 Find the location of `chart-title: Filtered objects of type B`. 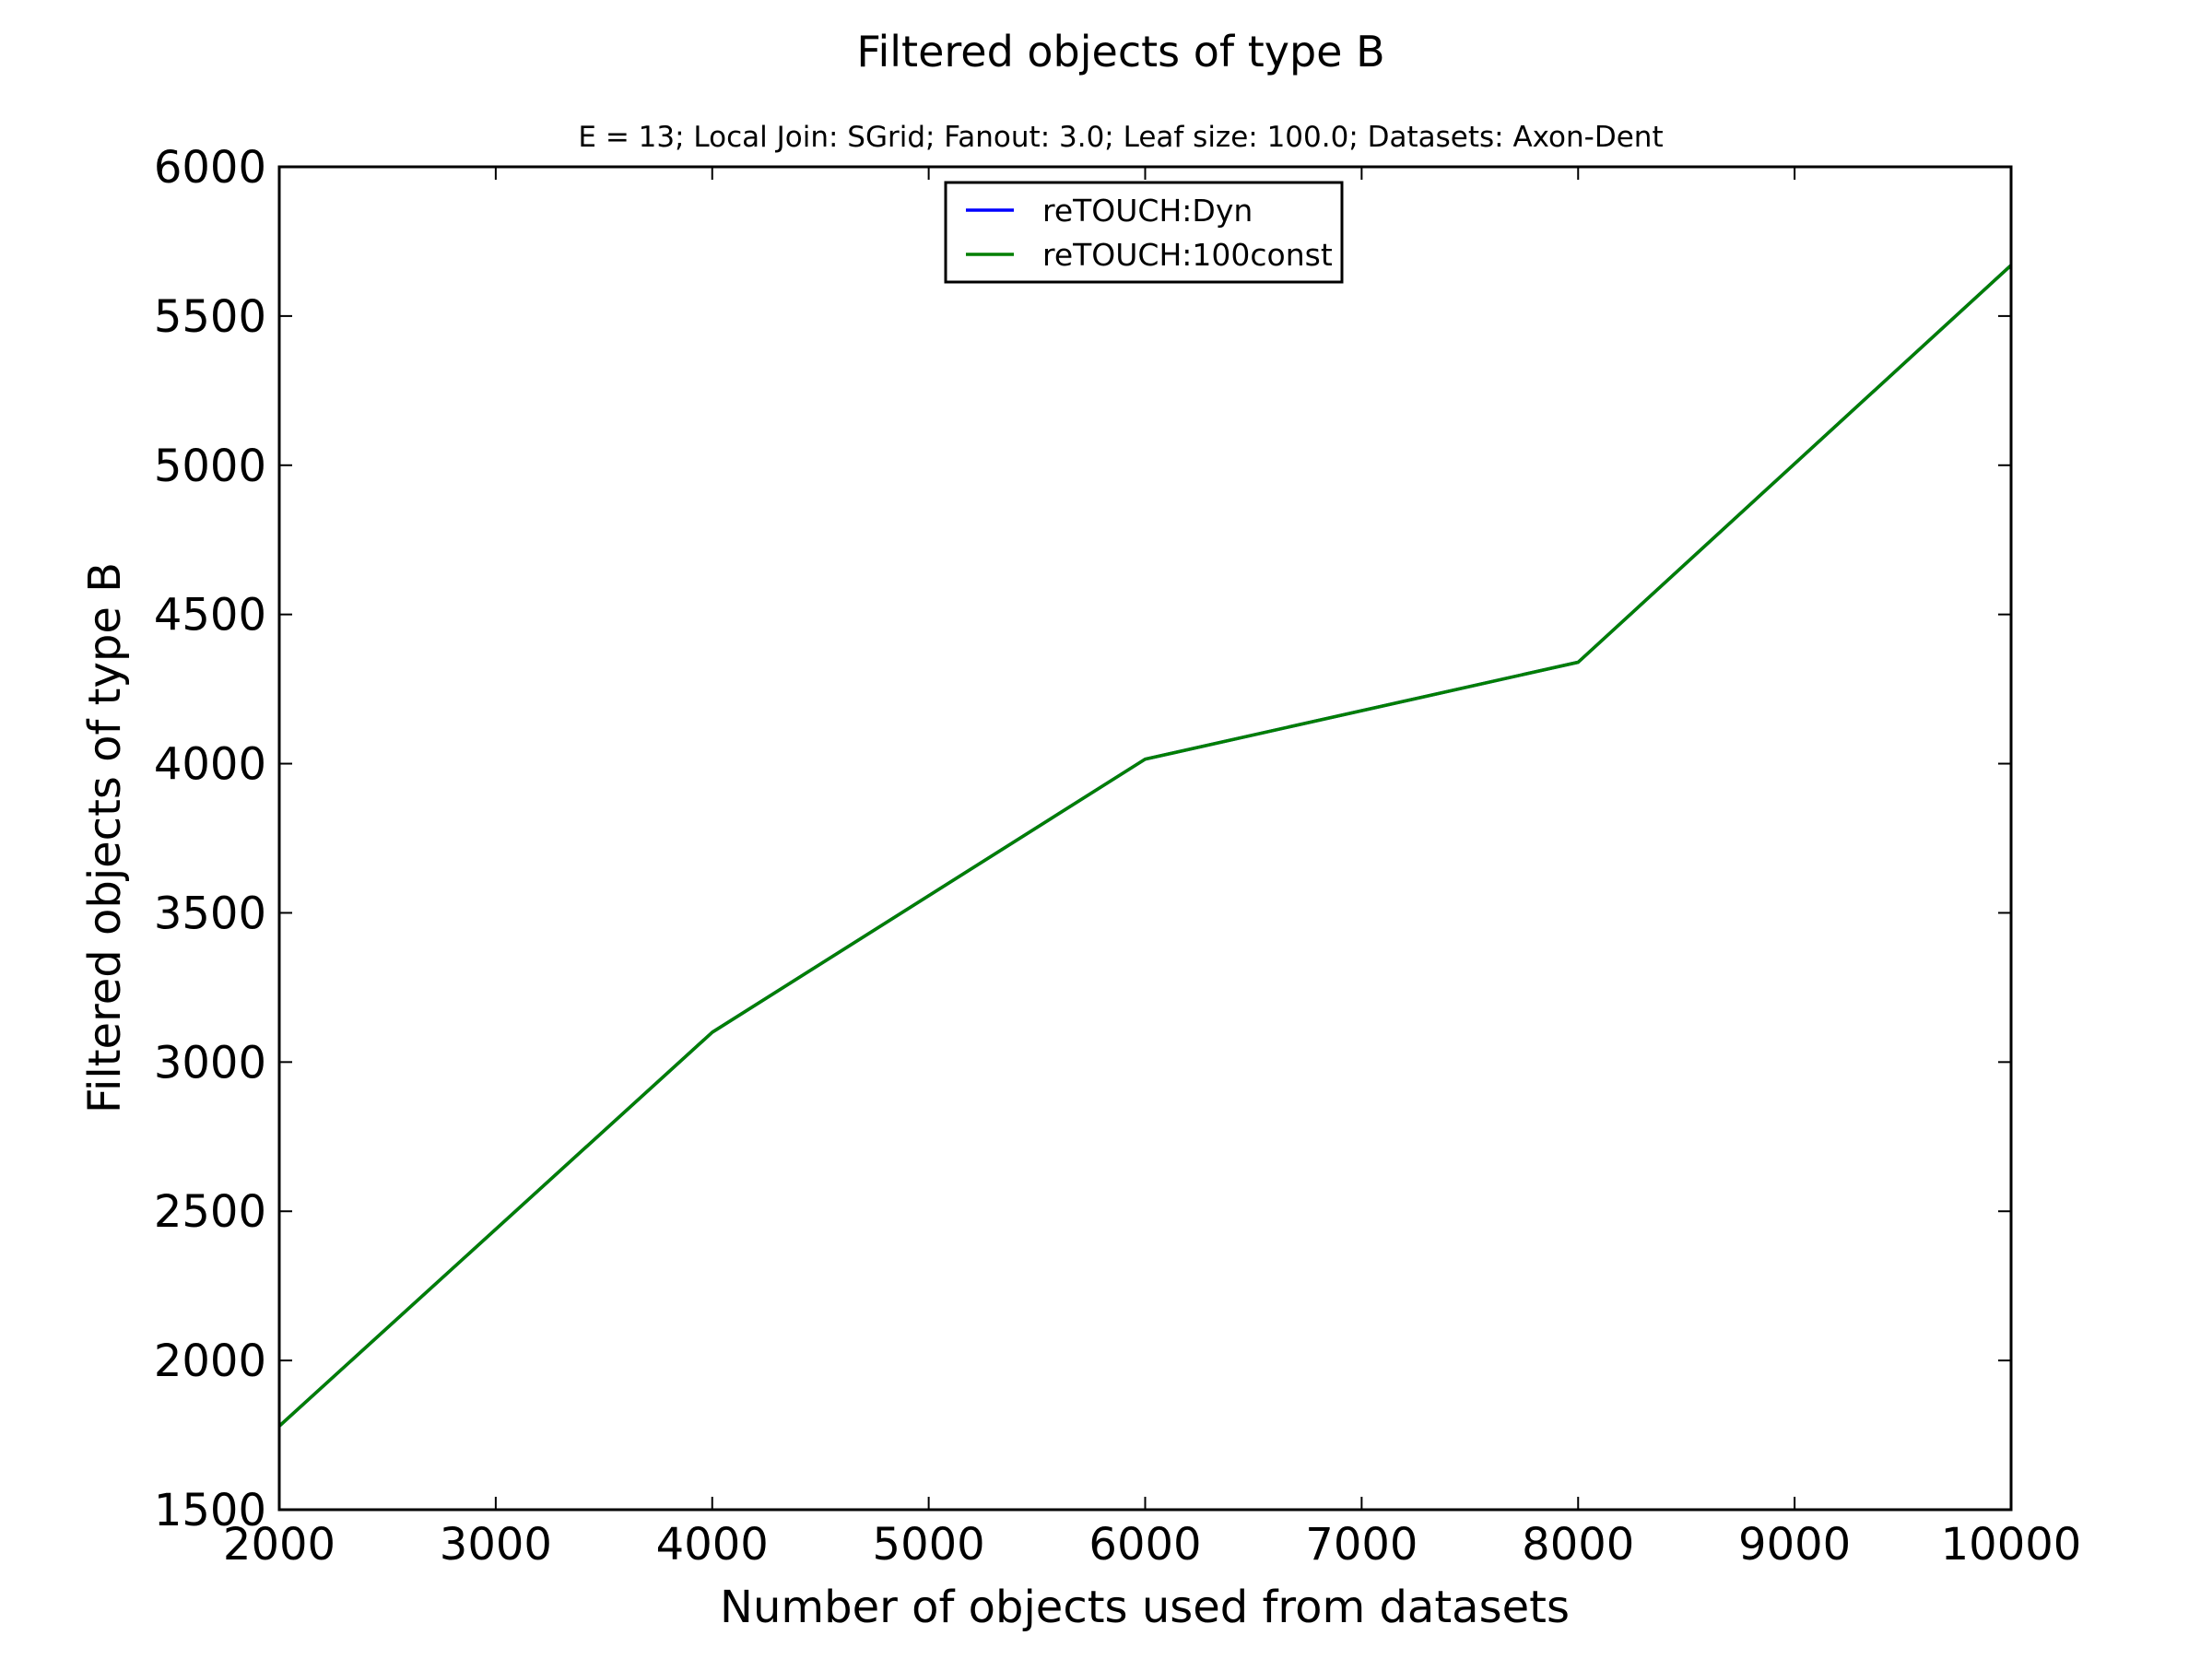

chart-title: Filtered objects of type B is located at coordinates (1120, 51).